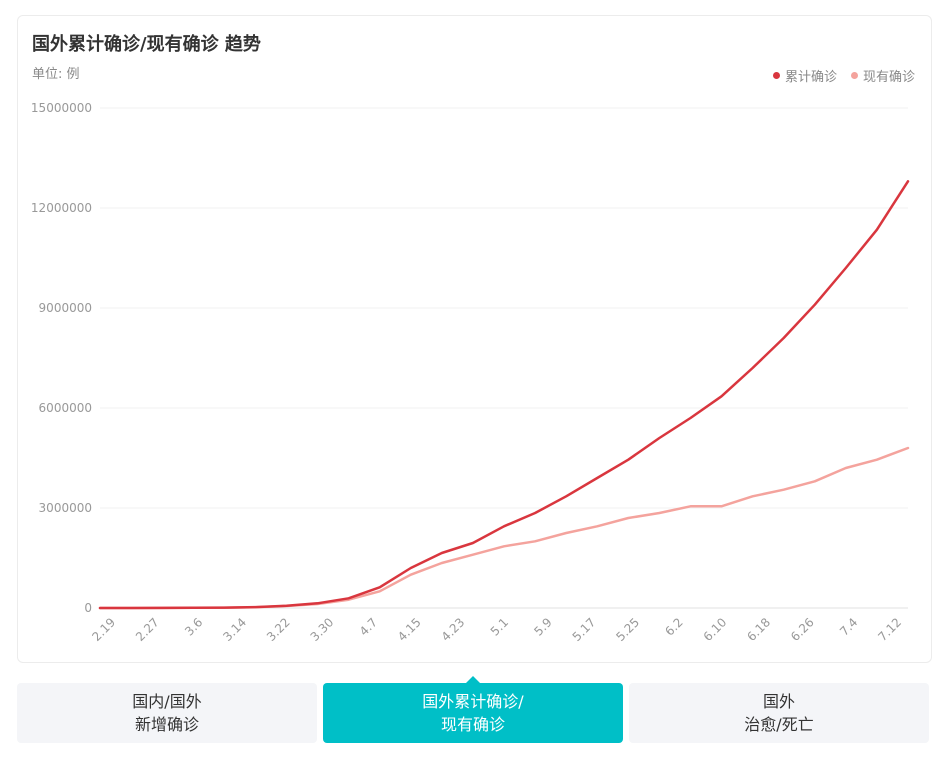 The width and height of the screenshot is (946, 763). Describe the element at coordinates (65, 308) in the screenshot. I see `y-tick-label: 9000000` at that location.